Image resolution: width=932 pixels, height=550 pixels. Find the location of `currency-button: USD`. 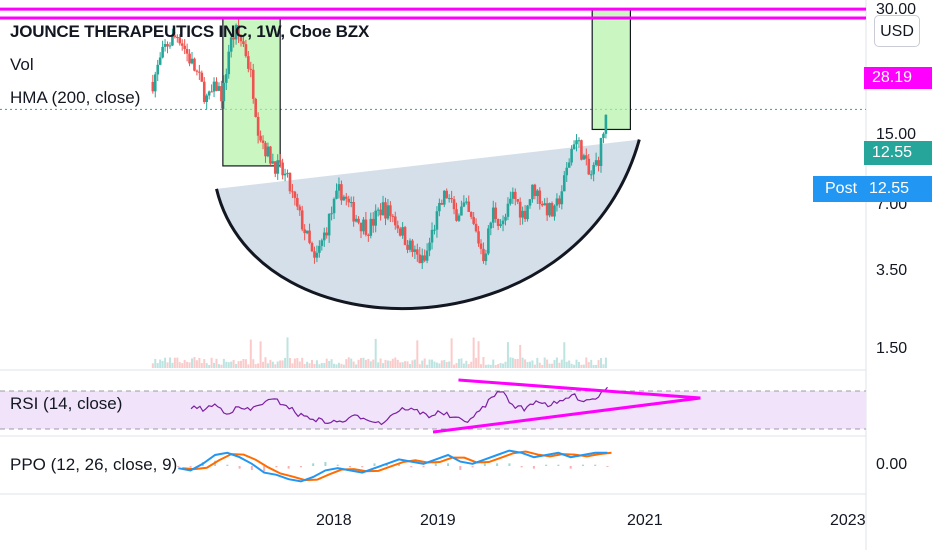

currency-button: USD is located at coordinates (897, 31).